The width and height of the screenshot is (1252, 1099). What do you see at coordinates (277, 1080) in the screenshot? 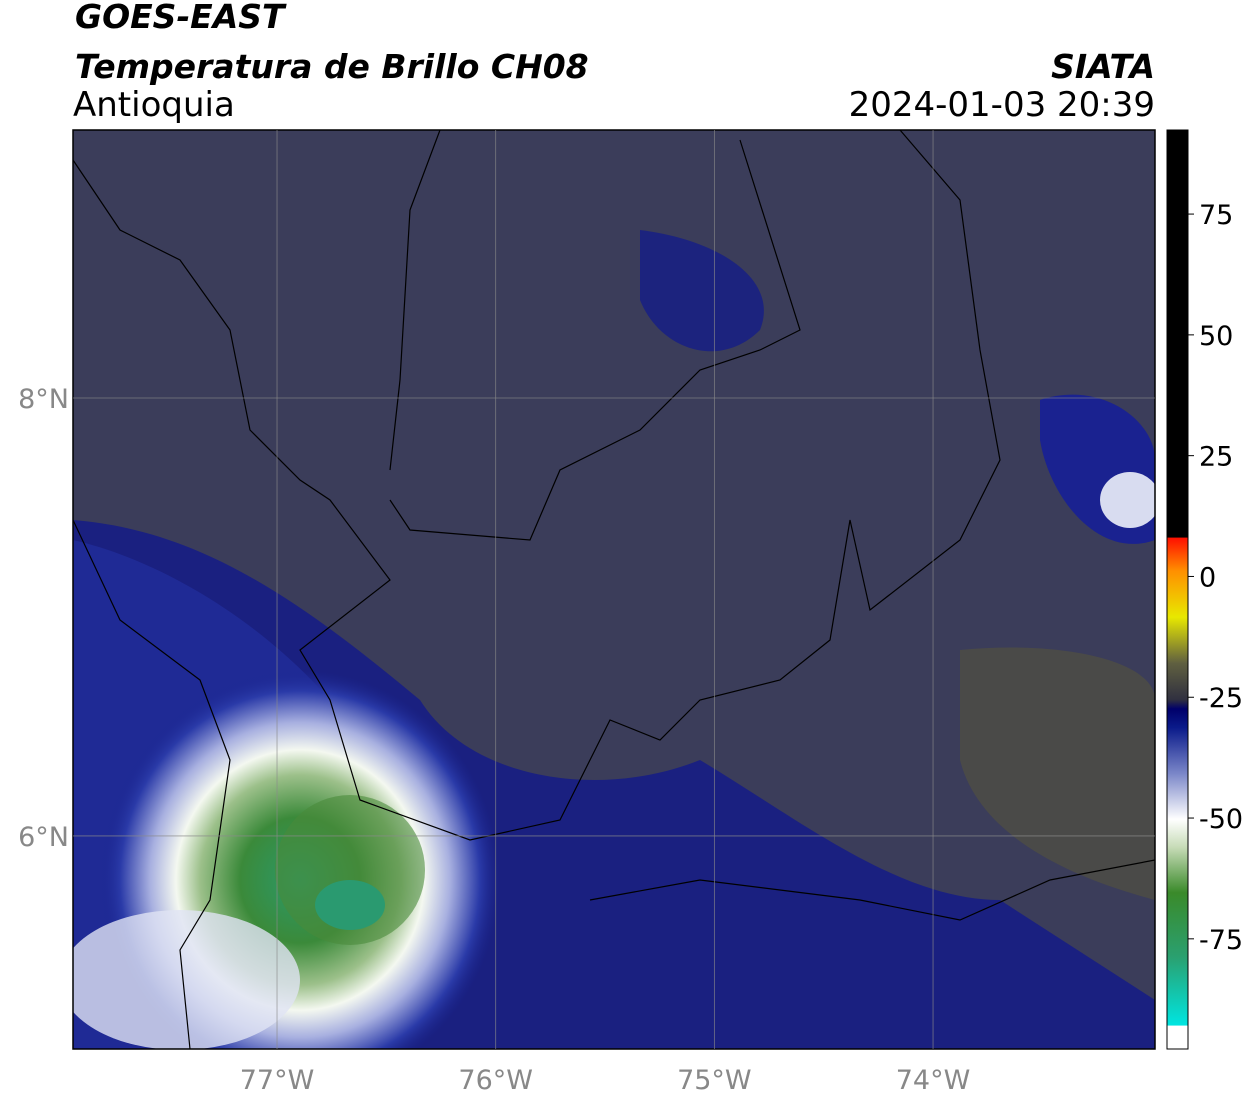
I see `x-tick-label: 77°W` at bounding box center [277, 1080].